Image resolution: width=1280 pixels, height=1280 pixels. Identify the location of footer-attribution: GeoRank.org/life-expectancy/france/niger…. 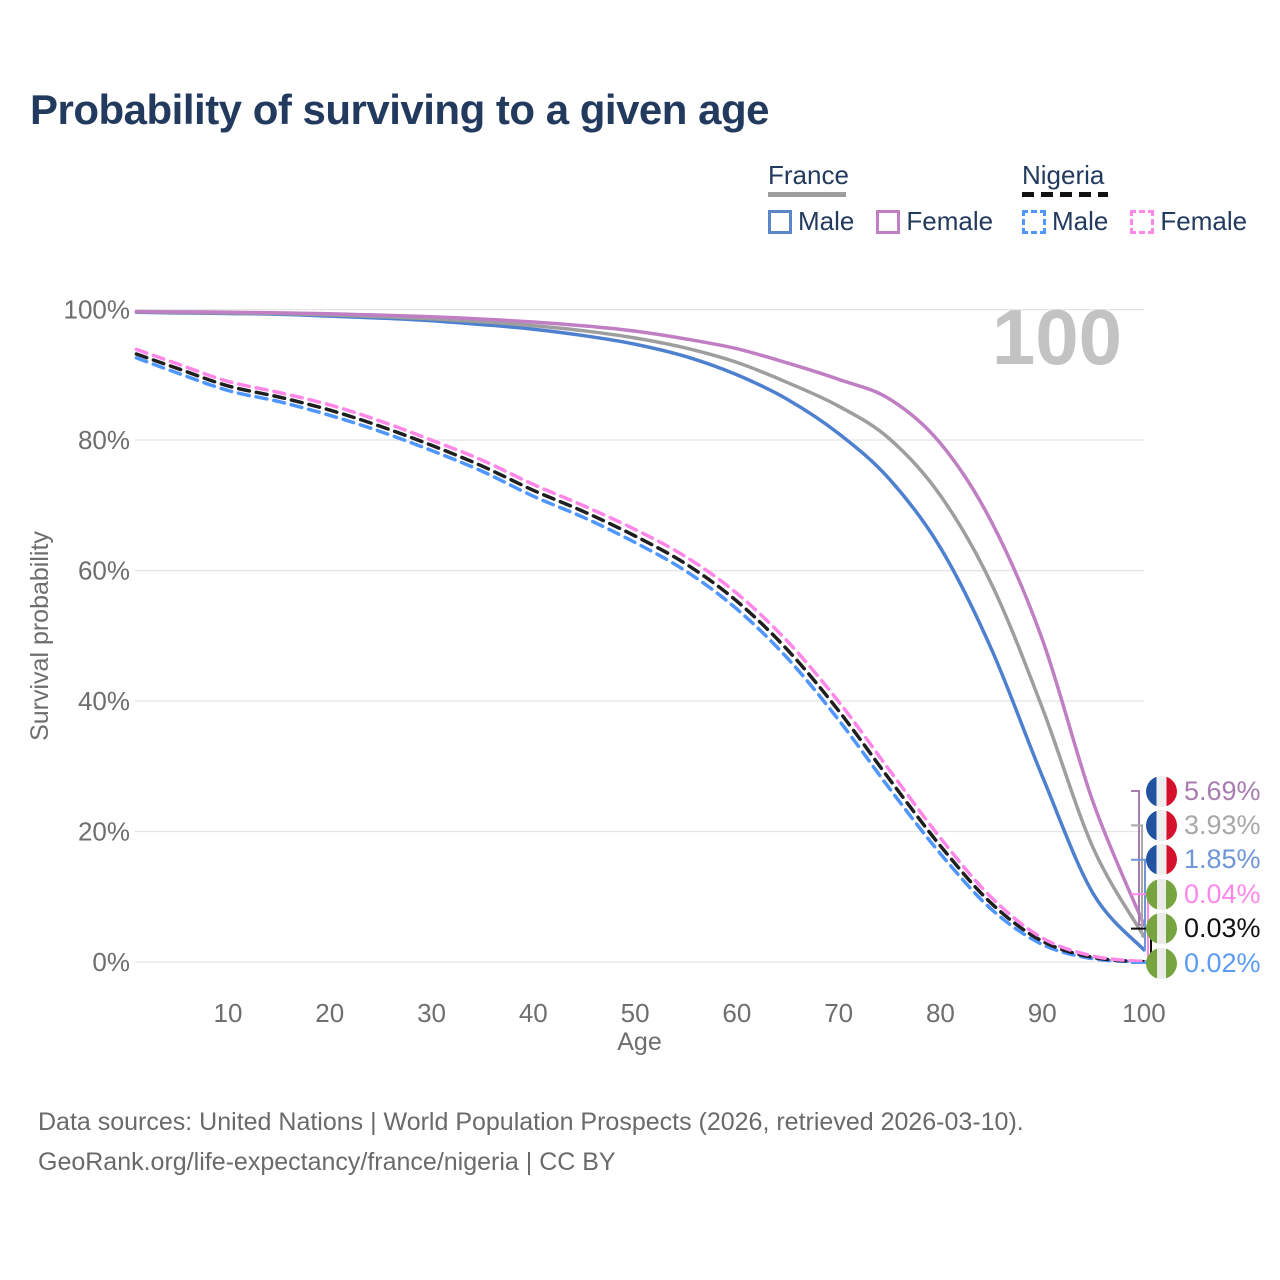
(327, 1162).